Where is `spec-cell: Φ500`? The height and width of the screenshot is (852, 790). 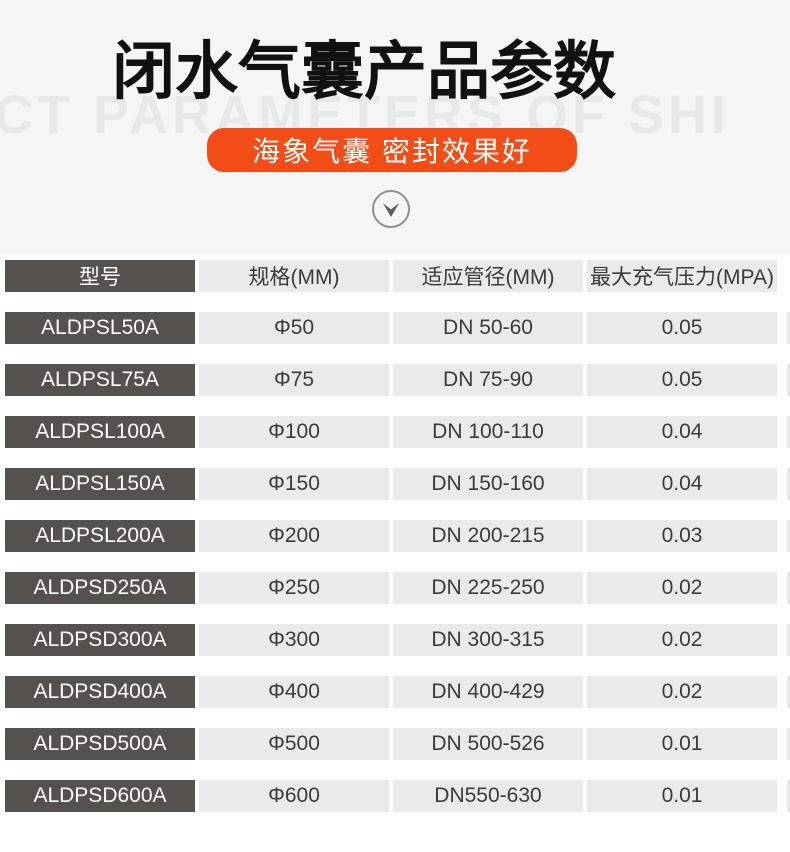
spec-cell: Φ500 is located at coordinates (294, 744).